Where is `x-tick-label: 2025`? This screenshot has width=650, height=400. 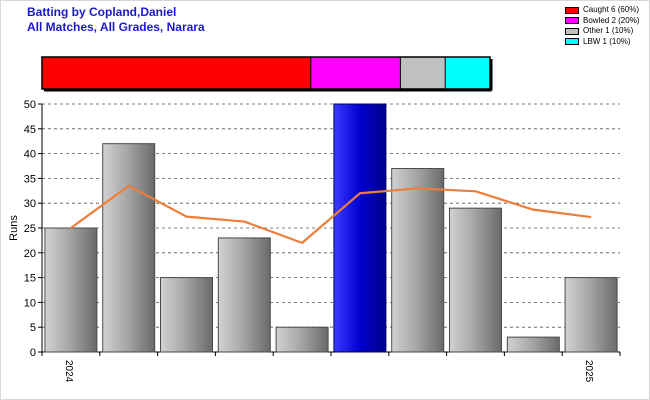 x-tick-label: 2025 is located at coordinates (588, 371).